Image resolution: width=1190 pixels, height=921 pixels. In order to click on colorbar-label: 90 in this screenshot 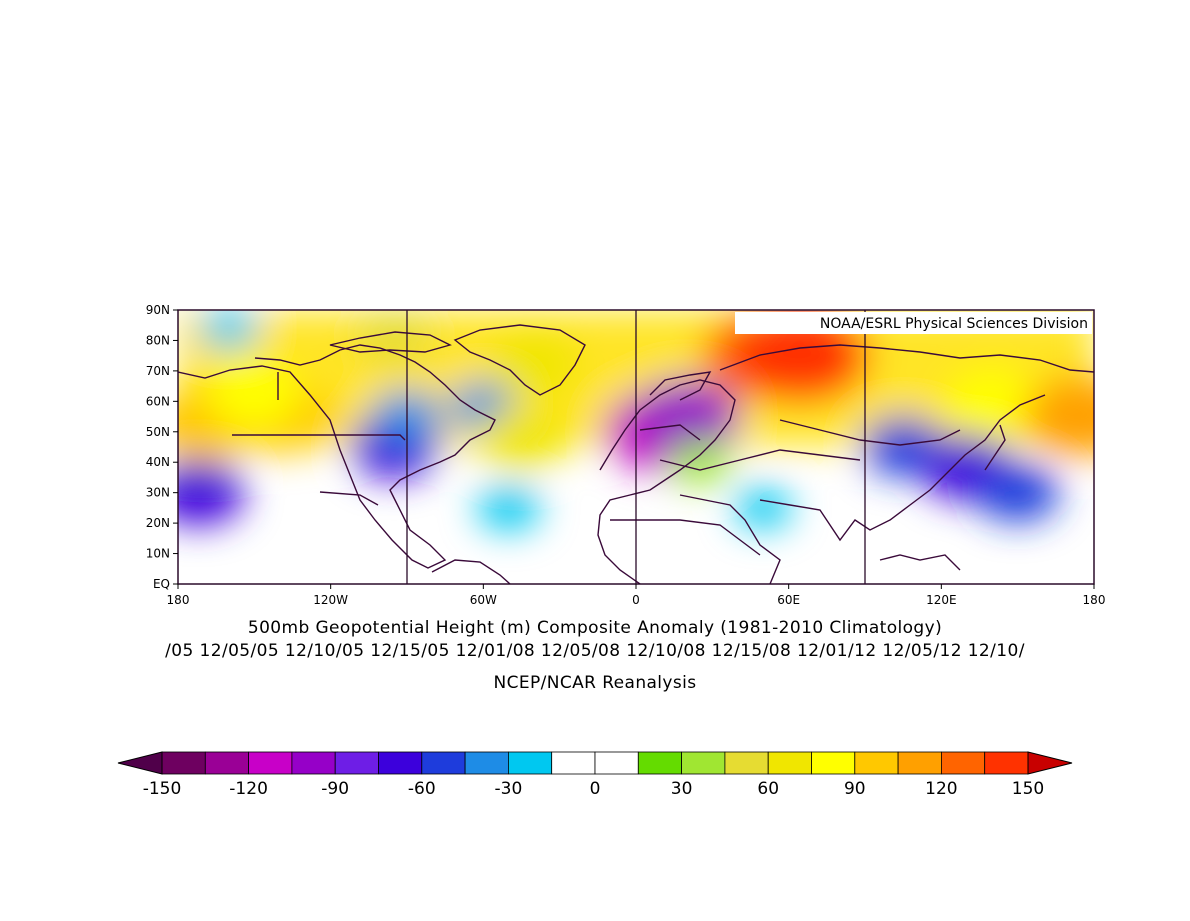, I will do `click(855, 789)`.